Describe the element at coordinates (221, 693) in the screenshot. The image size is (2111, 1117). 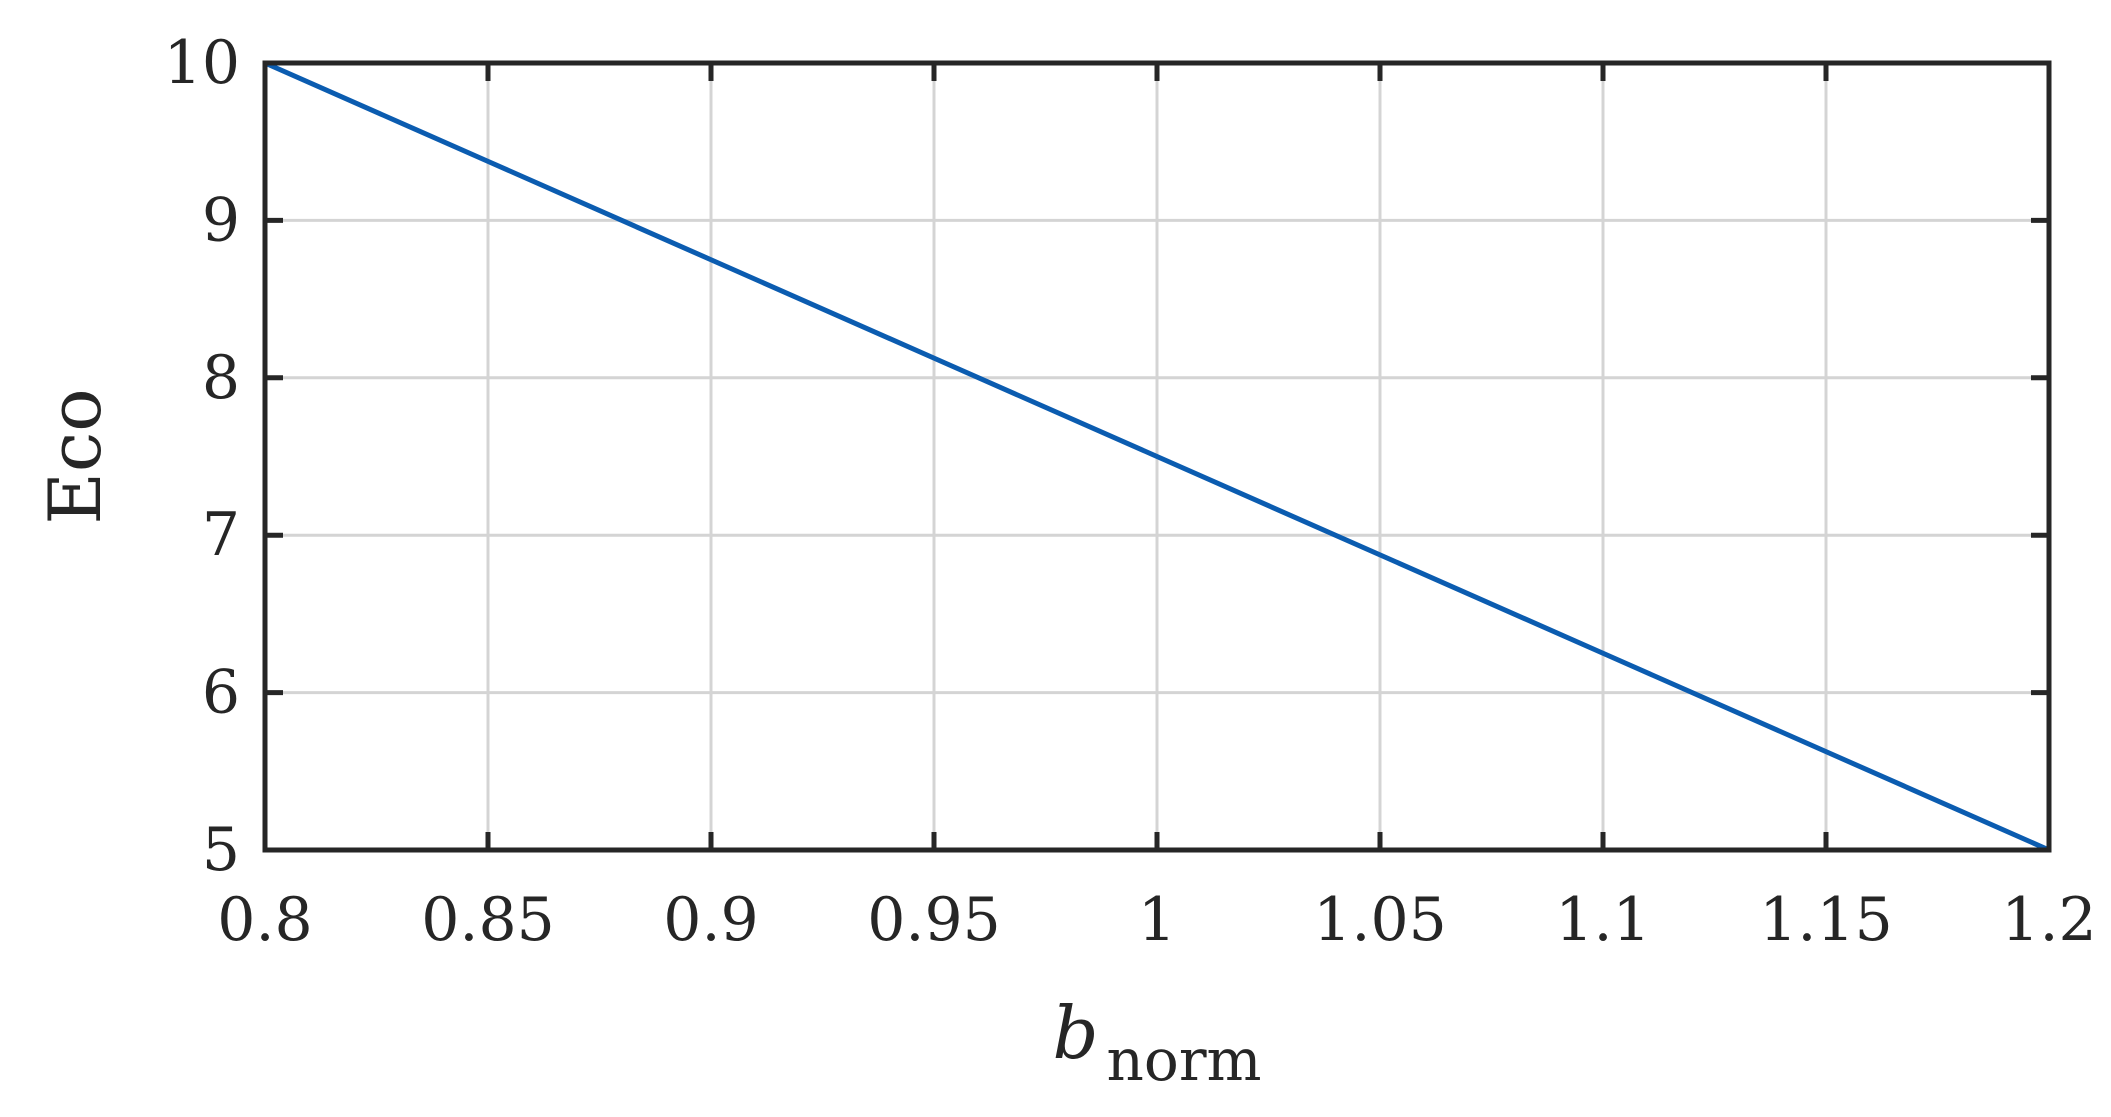
I see `y-tick-label: 6` at that location.